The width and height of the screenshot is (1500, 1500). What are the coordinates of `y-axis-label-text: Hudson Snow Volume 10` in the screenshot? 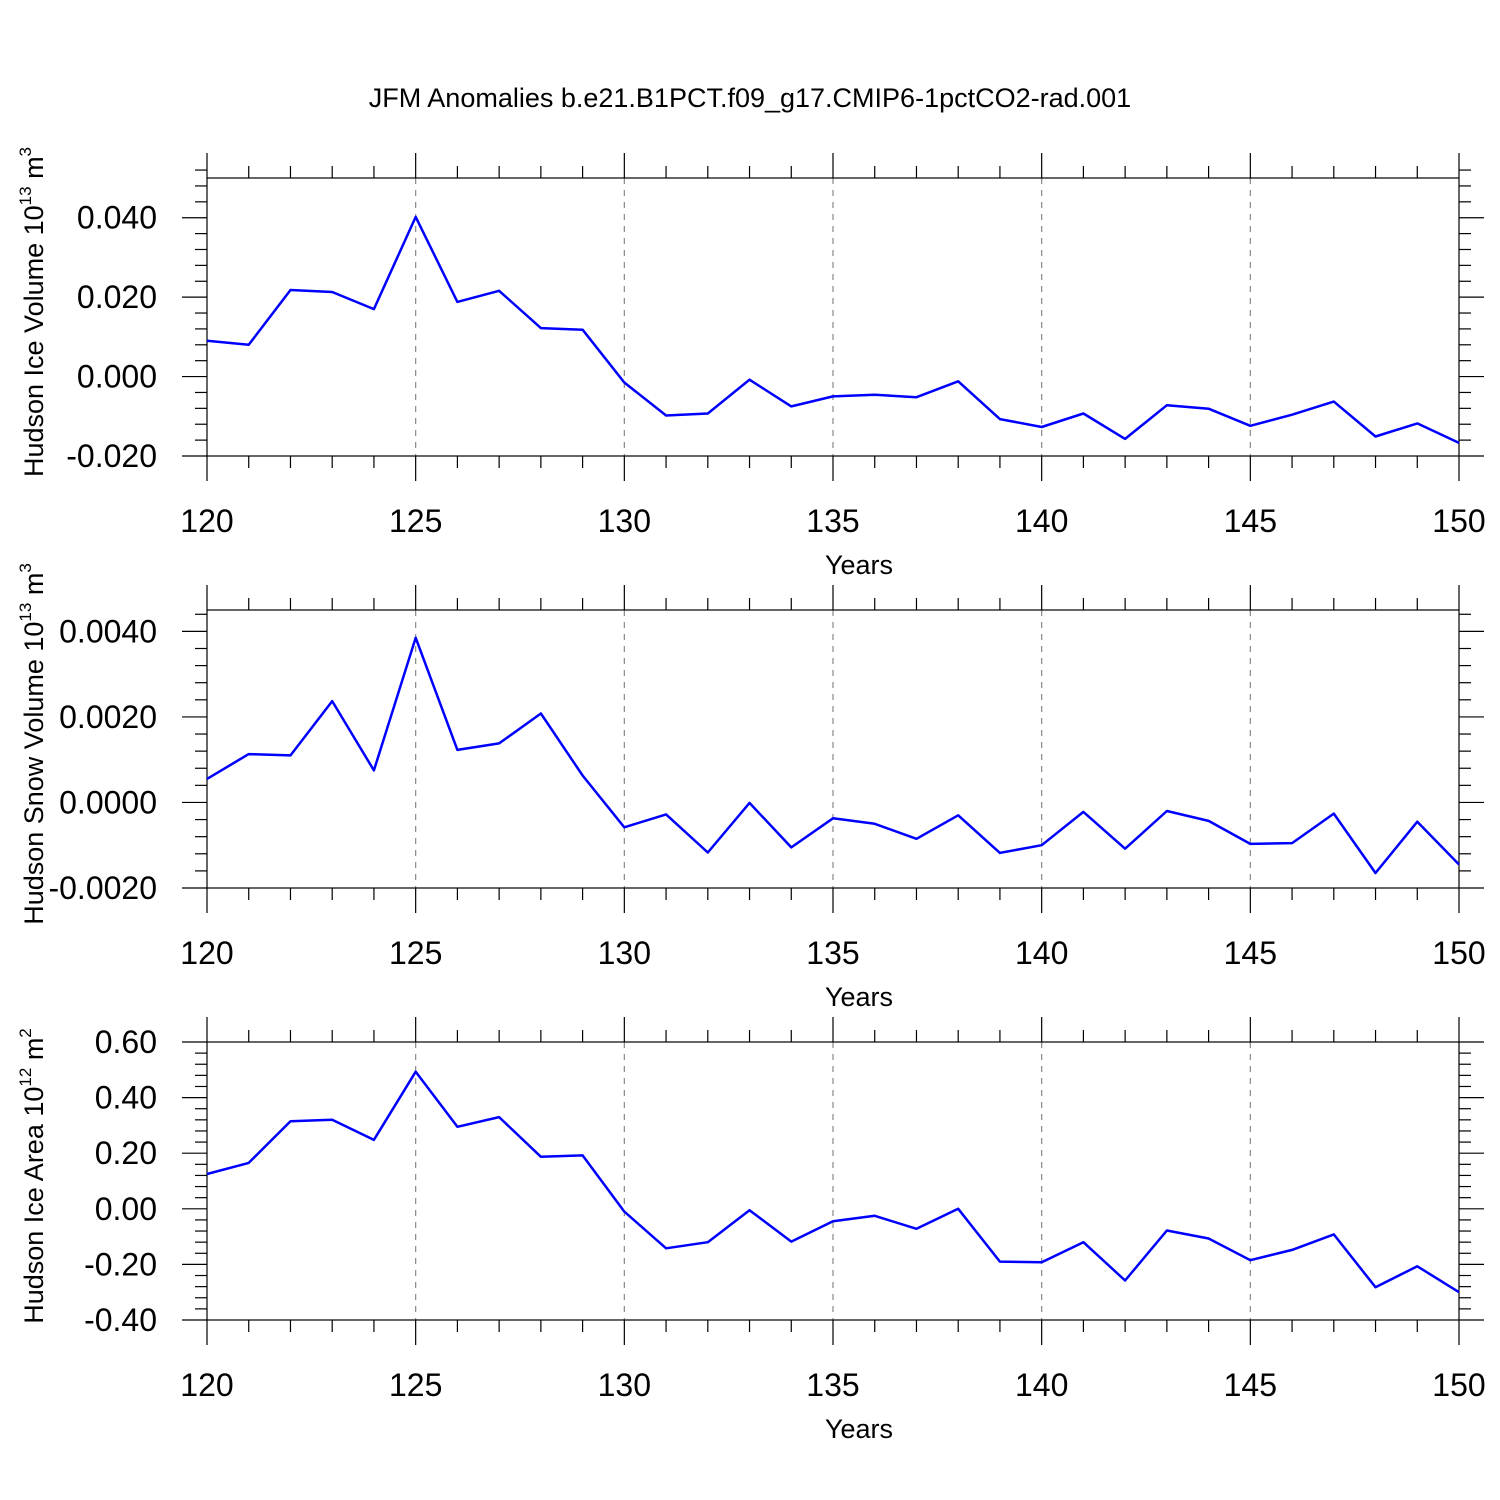 It's located at (34, 773).